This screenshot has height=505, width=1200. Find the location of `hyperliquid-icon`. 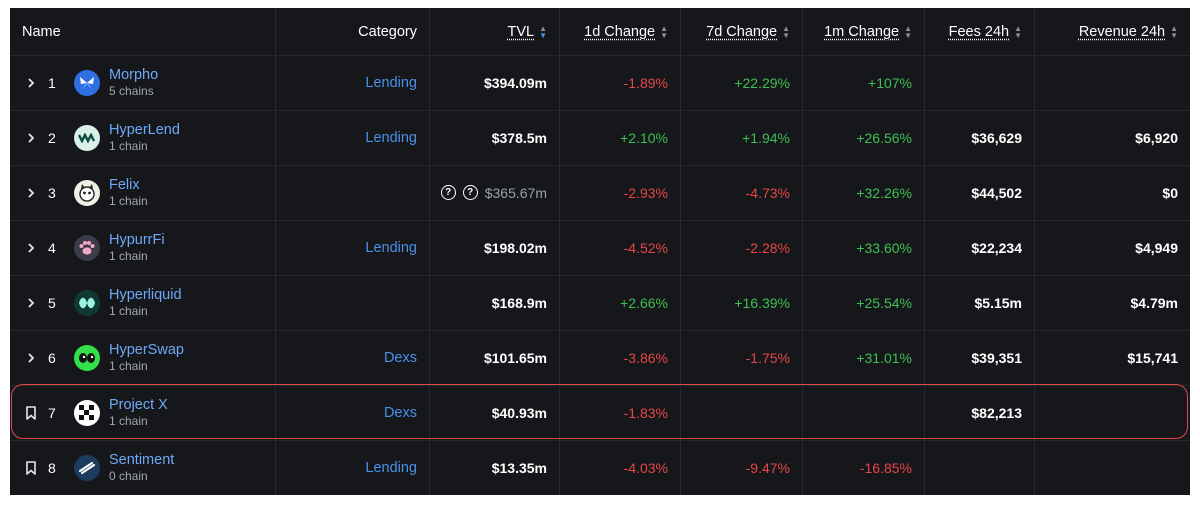

hyperliquid-icon is located at coordinates (87, 302).